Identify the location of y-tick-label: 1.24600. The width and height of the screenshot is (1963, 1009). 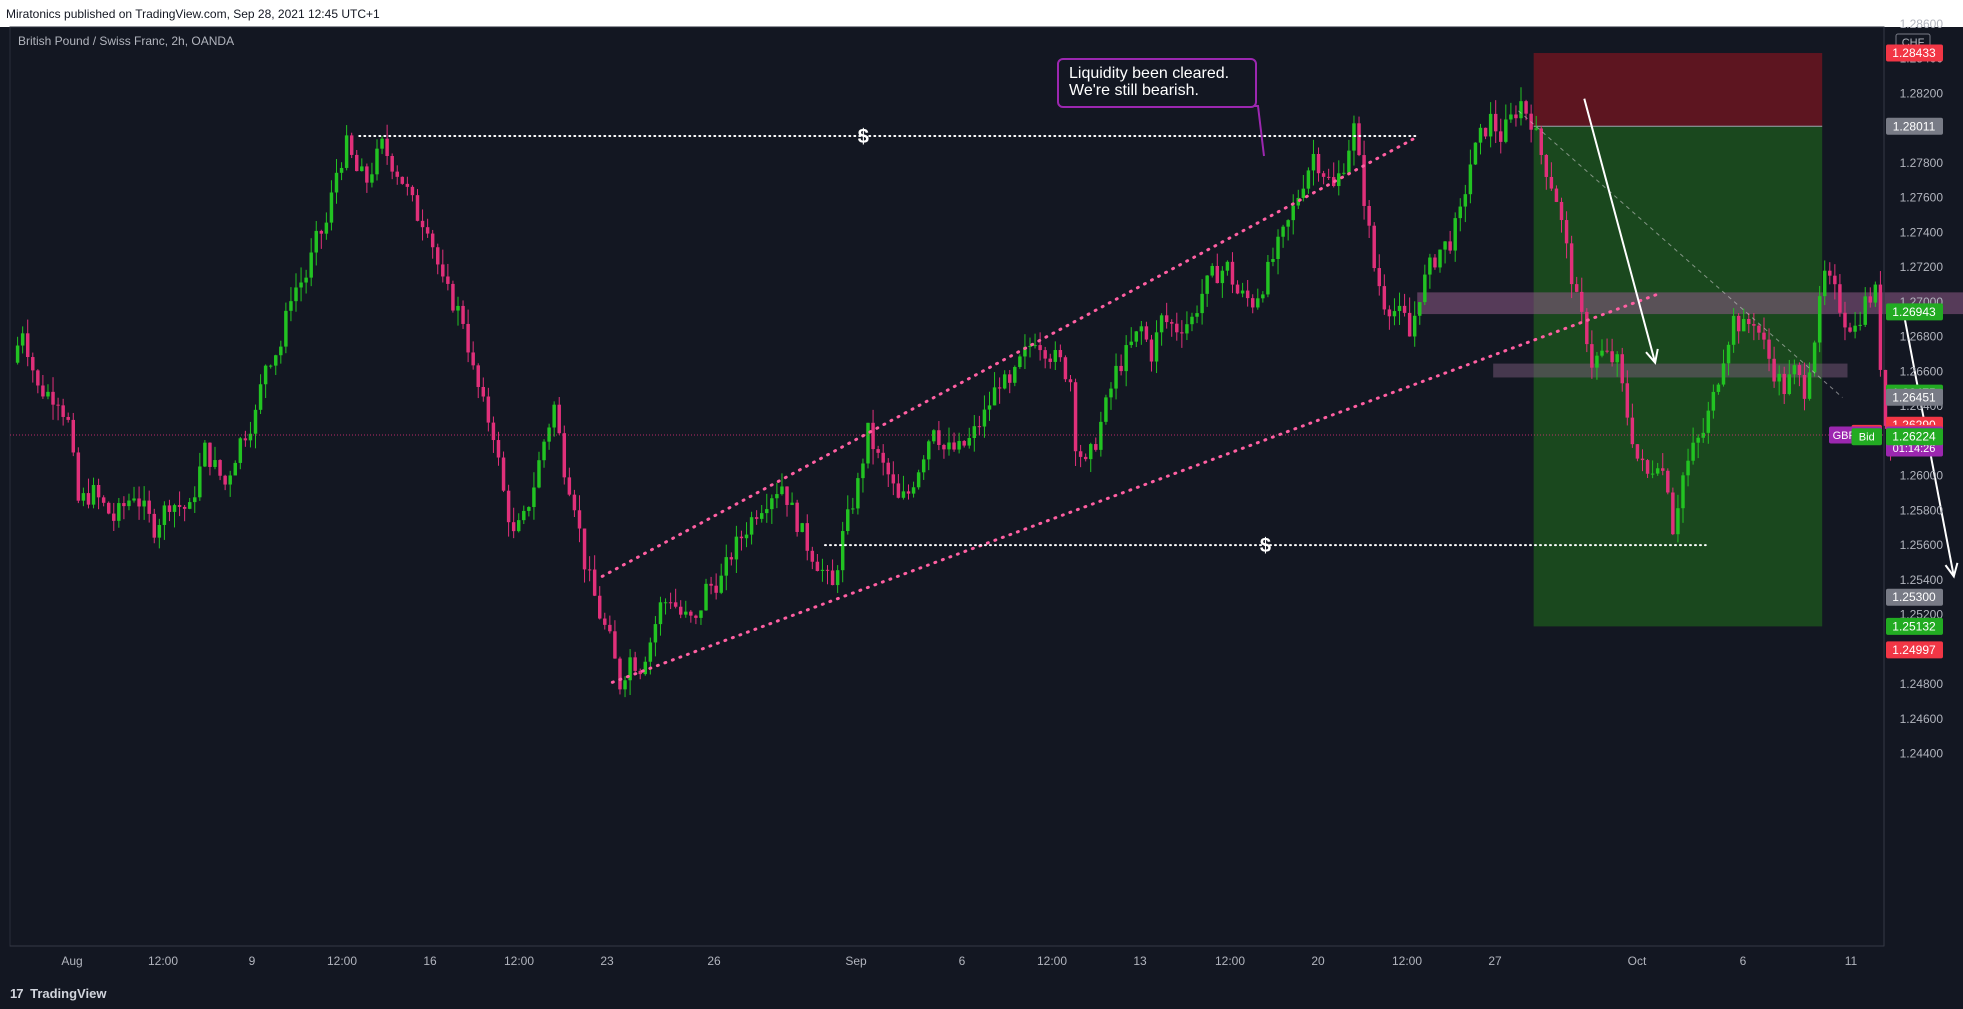
(1922, 719).